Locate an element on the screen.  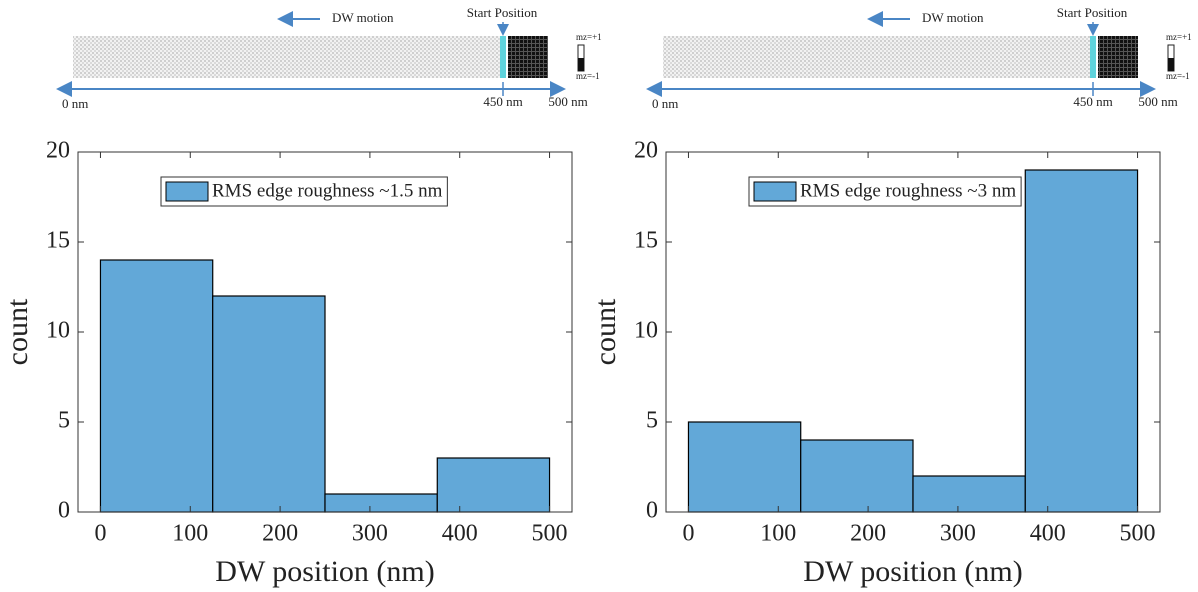
legend-label: RMS edge roughness ~1.5 nm is located at coordinates (327, 190).